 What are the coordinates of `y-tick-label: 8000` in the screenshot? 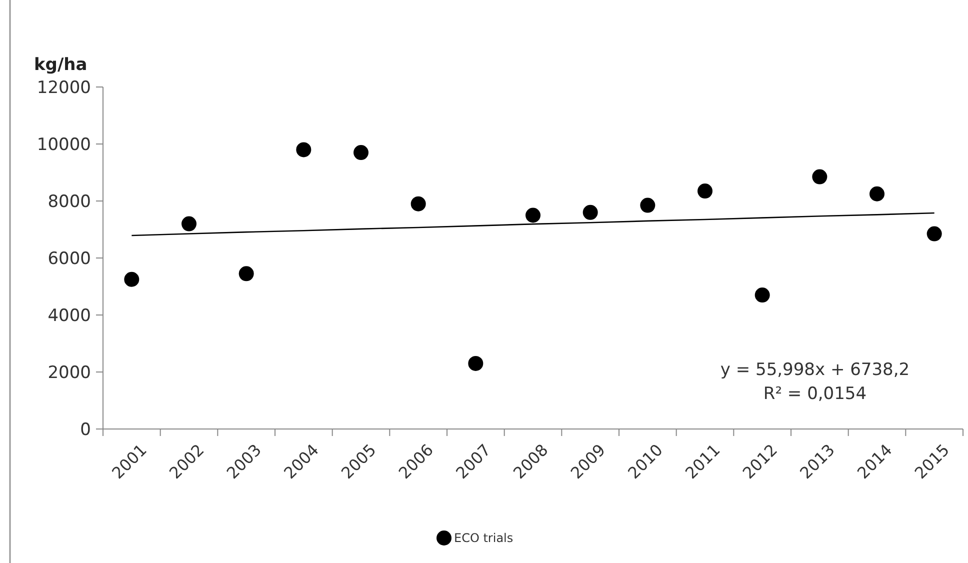 It's located at (69, 202).